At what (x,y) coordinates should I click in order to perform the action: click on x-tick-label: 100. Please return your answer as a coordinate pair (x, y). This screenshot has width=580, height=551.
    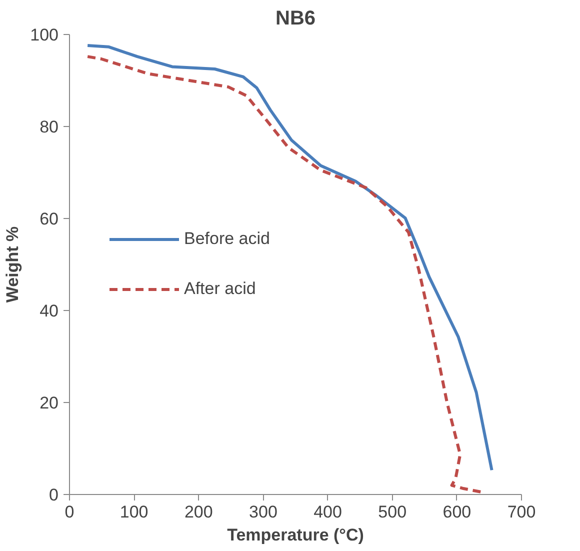
    Looking at the image, I should click on (134, 512).